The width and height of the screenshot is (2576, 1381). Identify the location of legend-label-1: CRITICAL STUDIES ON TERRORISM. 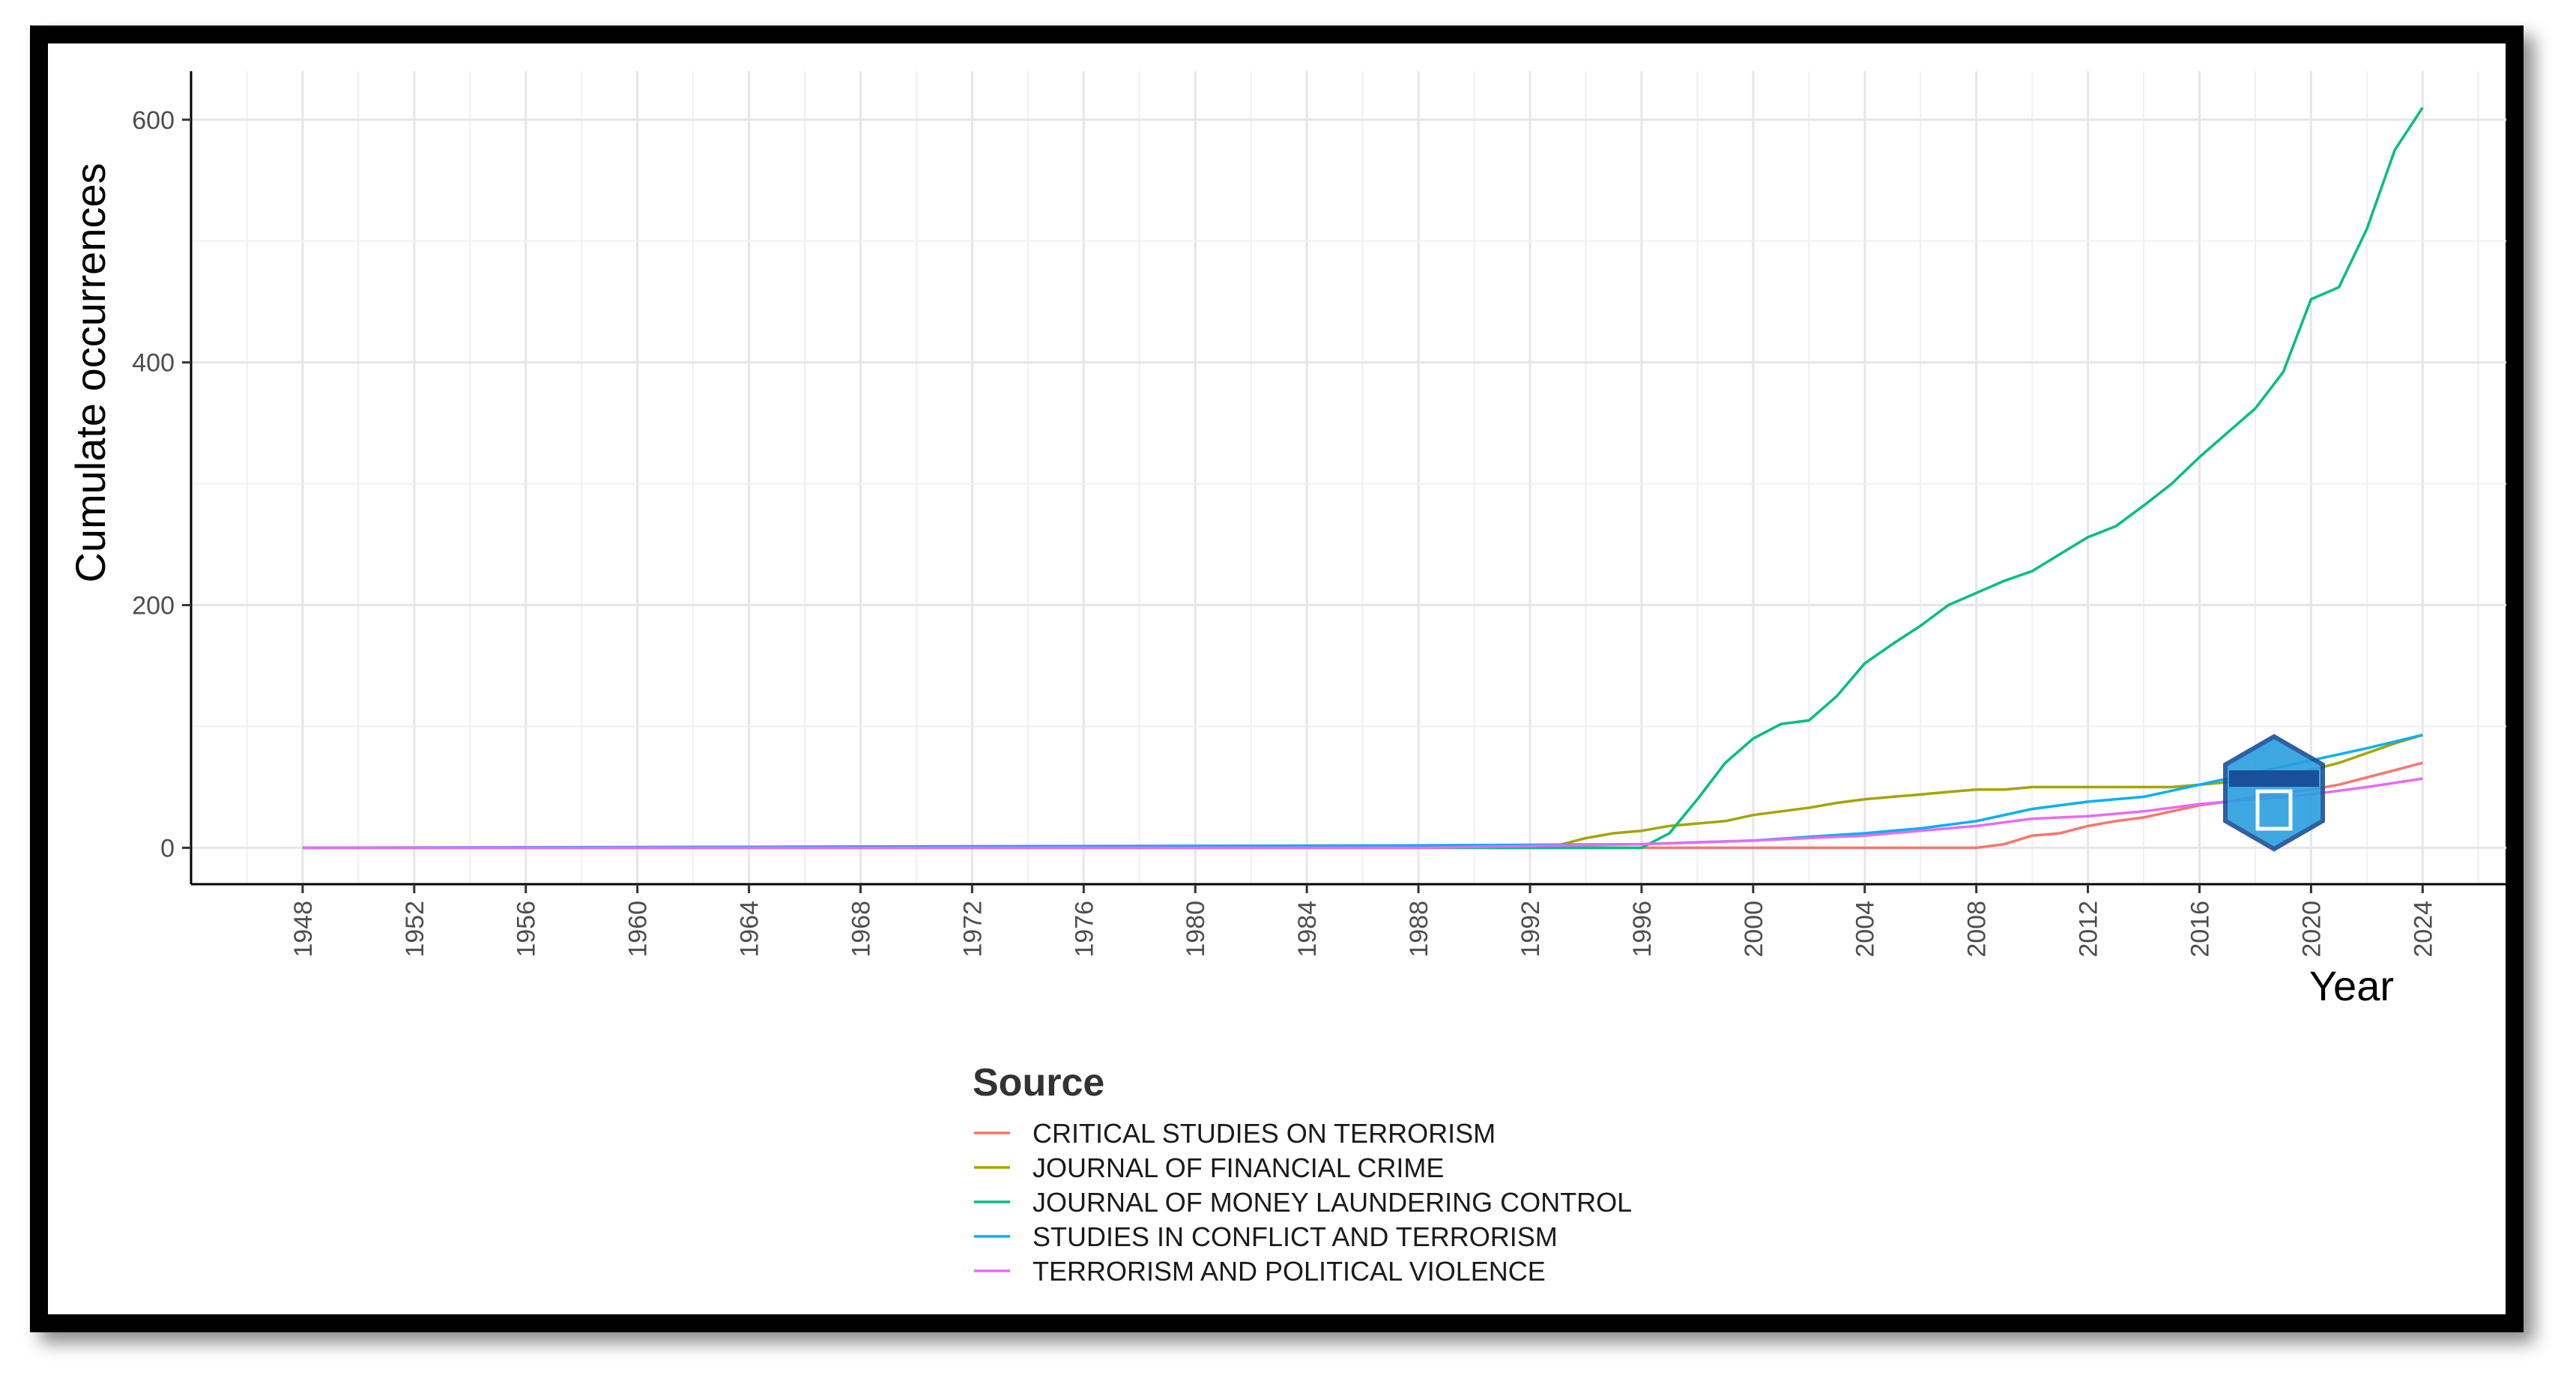
(1264, 1133).